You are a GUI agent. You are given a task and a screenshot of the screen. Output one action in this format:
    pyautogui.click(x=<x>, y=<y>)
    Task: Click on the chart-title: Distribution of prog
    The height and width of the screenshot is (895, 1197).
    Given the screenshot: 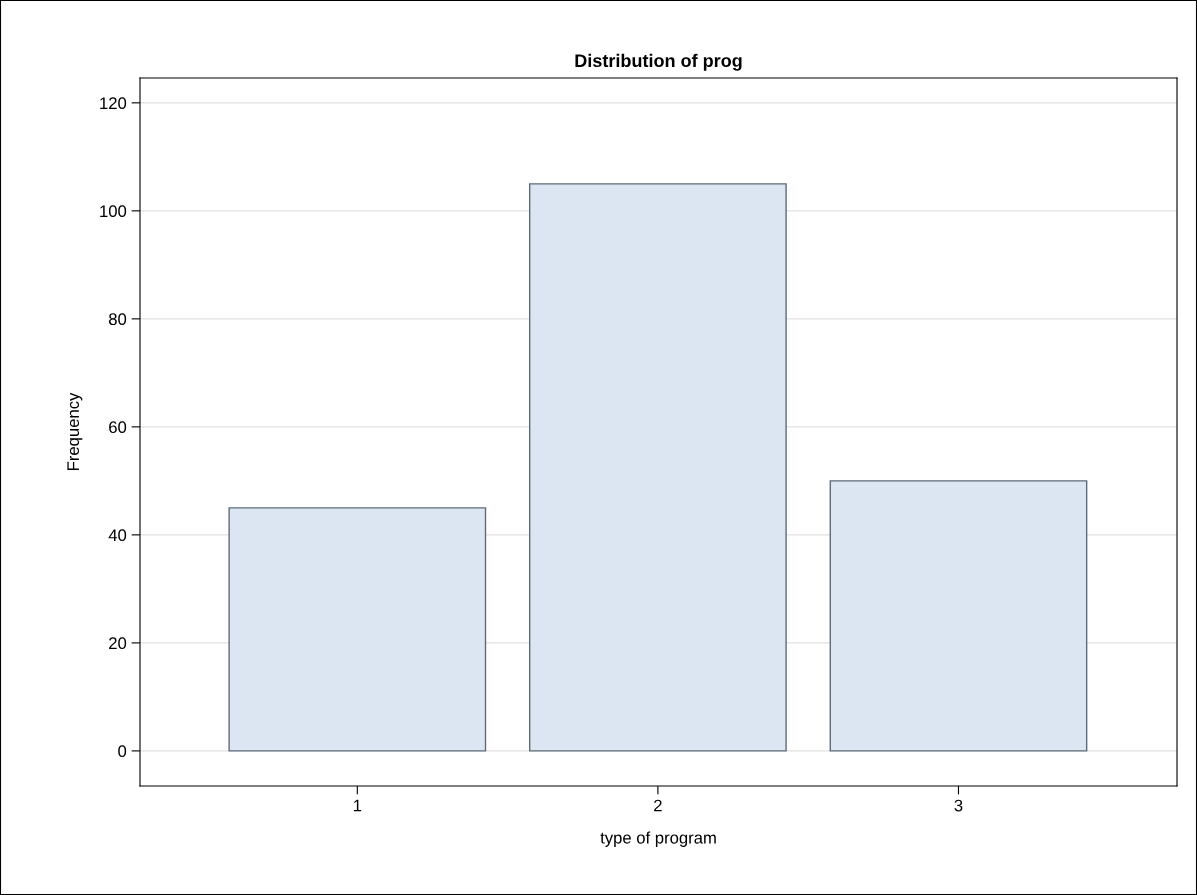 What is the action you would take?
    pyautogui.click(x=658, y=62)
    